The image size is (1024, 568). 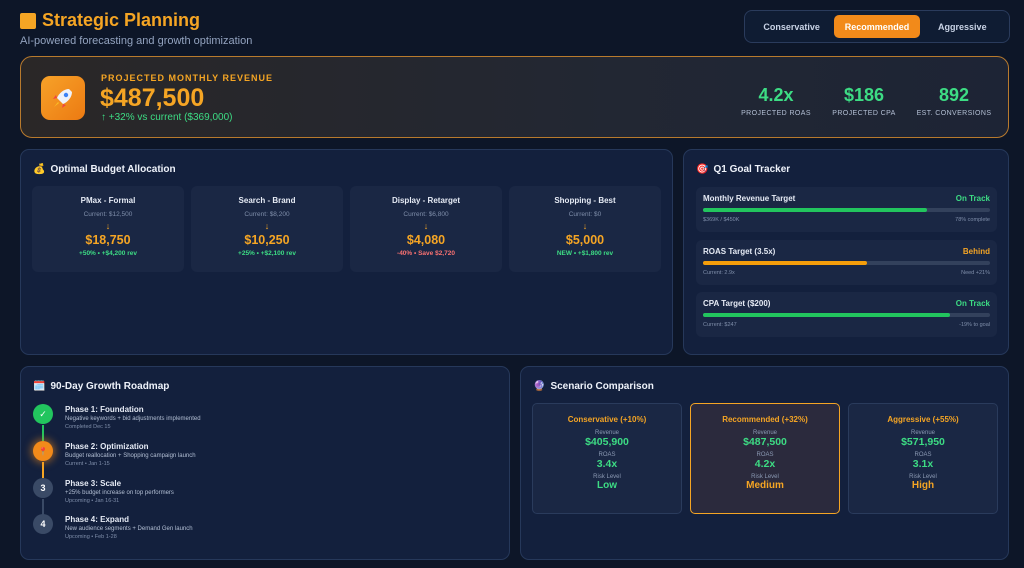 I want to click on budget-delta: +25% • +$2,100 rev, so click(x=267, y=253).